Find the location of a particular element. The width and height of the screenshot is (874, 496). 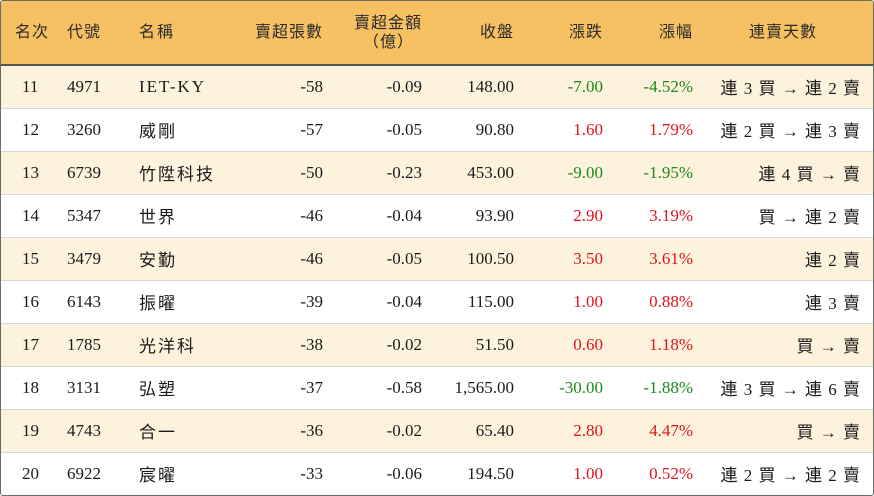

cell-change: 2.90 is located at coordinates (588, 215).